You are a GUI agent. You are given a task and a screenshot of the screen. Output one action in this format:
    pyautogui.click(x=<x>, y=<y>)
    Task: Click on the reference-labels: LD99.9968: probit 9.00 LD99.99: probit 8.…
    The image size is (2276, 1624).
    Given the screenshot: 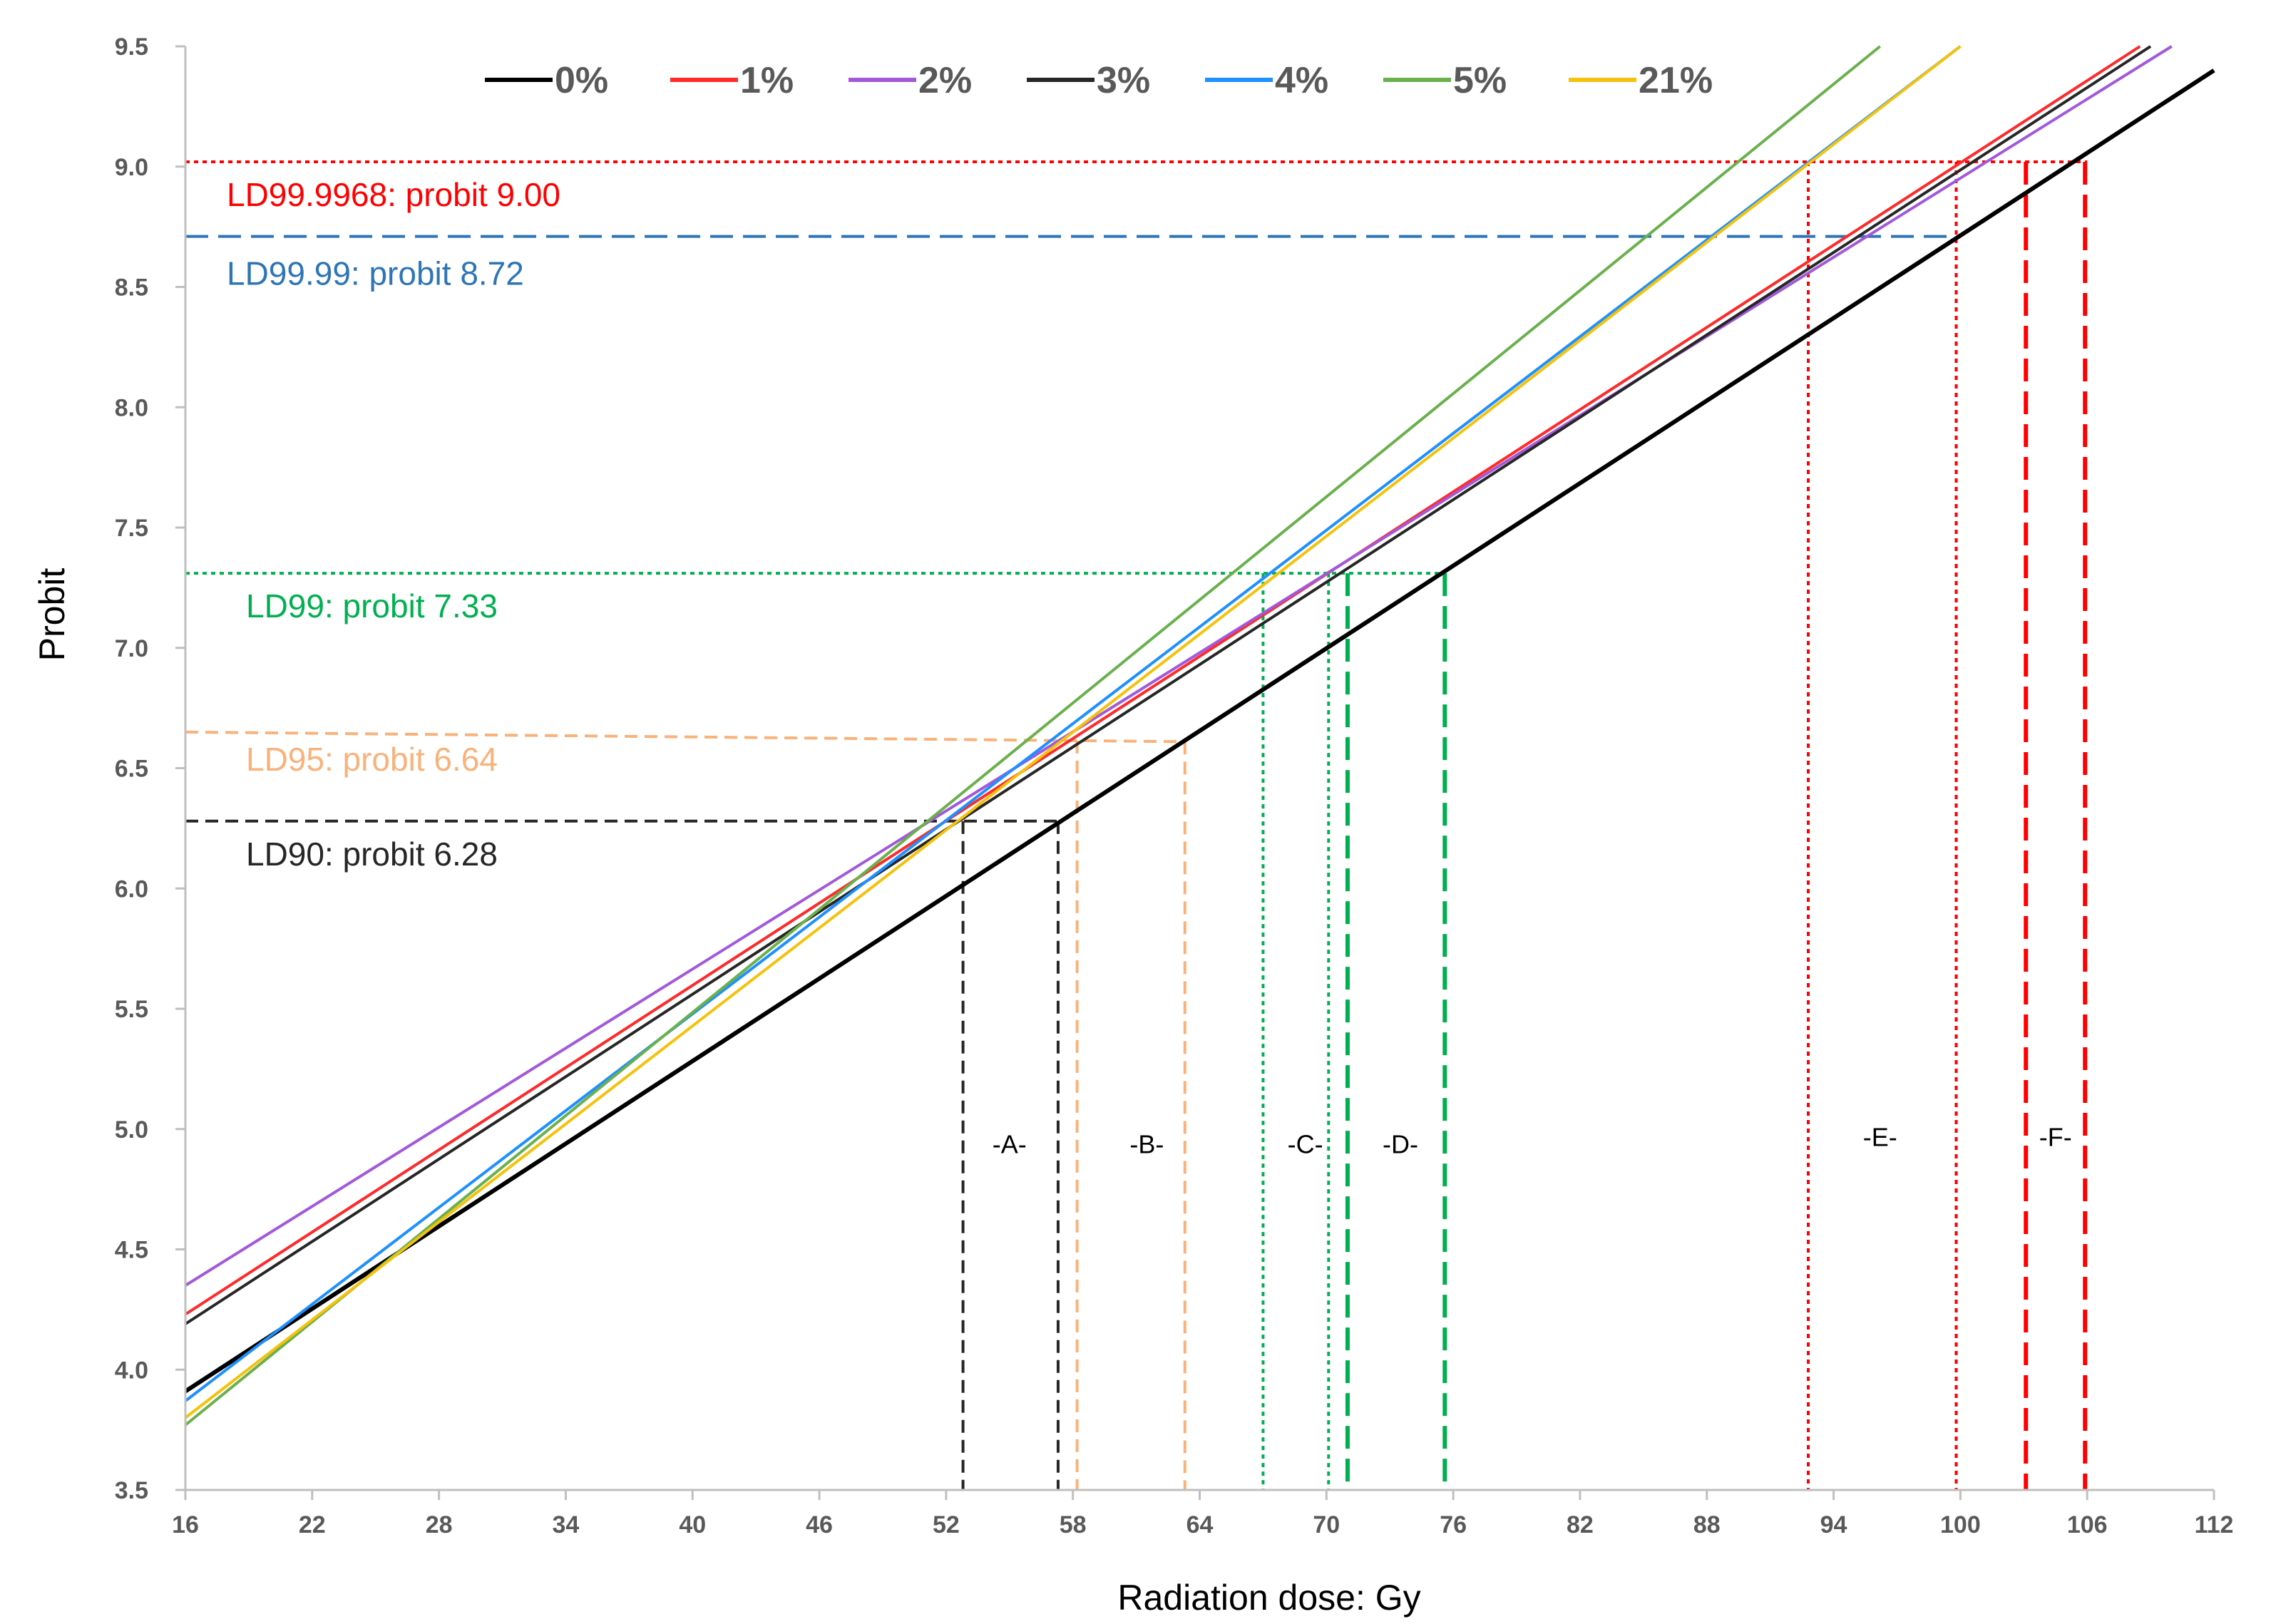 What is the action you would take?
    pyautogui.click(x=394, y=524)
    